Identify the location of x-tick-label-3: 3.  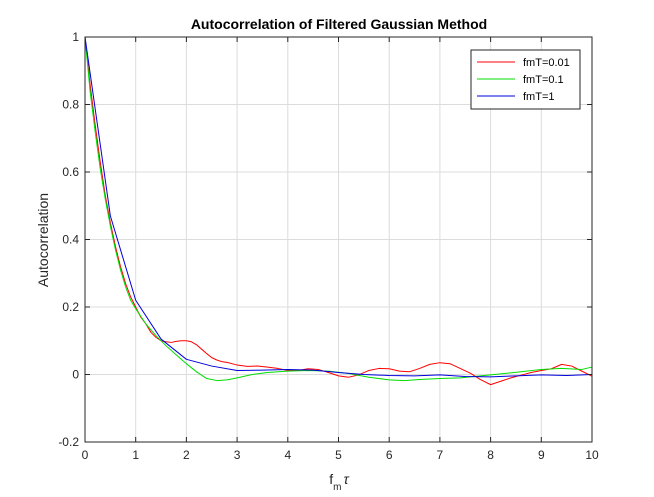
(237, 455).